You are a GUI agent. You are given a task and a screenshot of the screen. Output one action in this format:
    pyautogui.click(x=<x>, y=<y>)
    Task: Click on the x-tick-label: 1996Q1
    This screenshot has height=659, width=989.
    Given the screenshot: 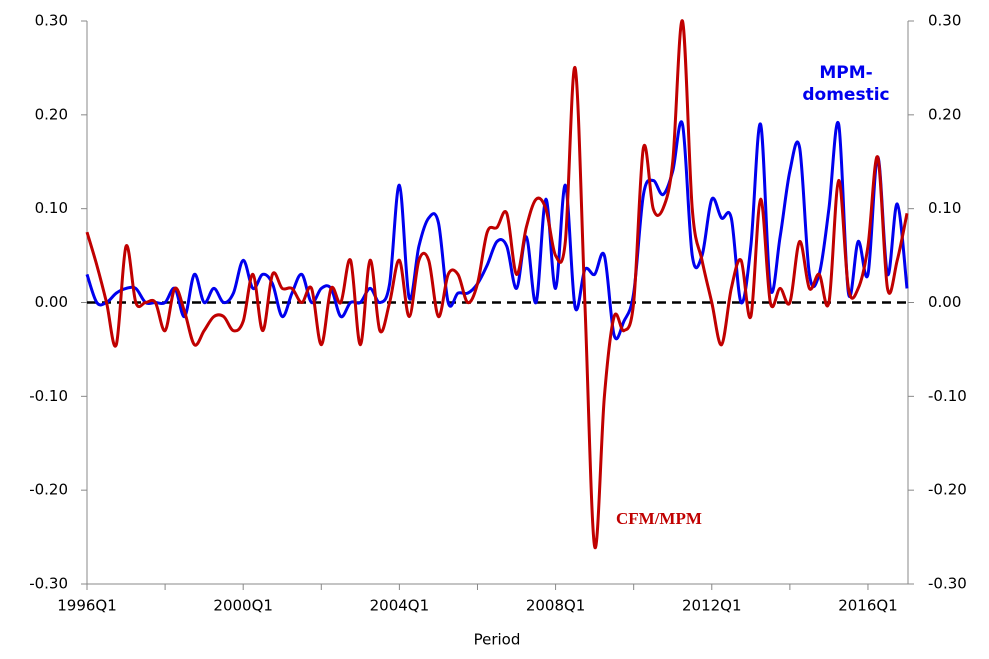 What is the action you would take?
    pyautogui.click(x=87, y=606)
    